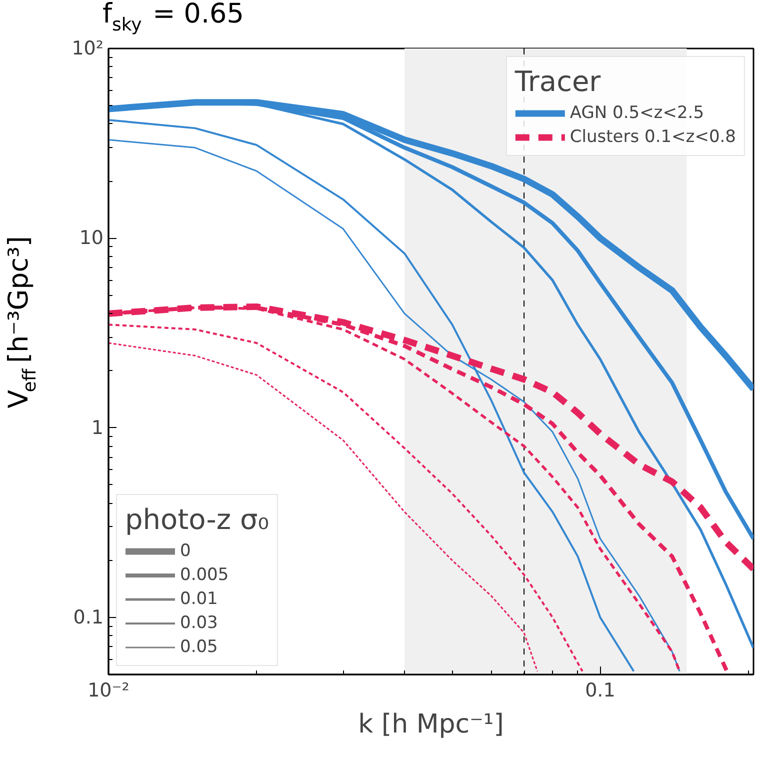  Describe the element at coordinates (431, 725) in the screenshot. I see `x-axis-title: k [h Mpc⁻¹]` at that location.